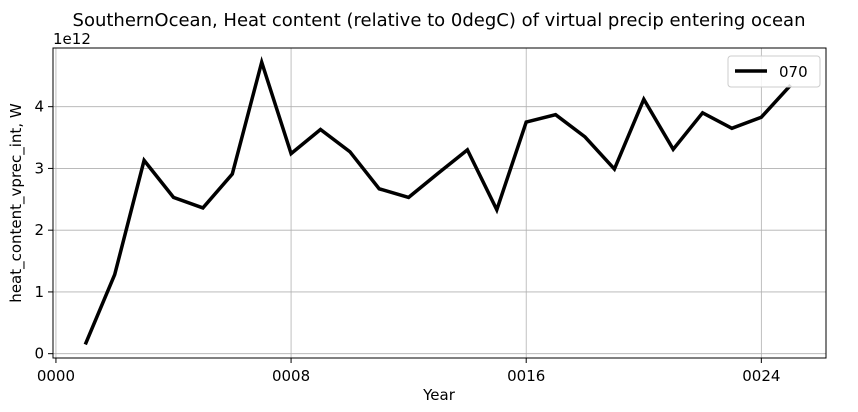 The image size is (858, 412). Describe the element at coordinates (761, 376) in the screenshot. I see `x-tick-label: 0024` at that location.